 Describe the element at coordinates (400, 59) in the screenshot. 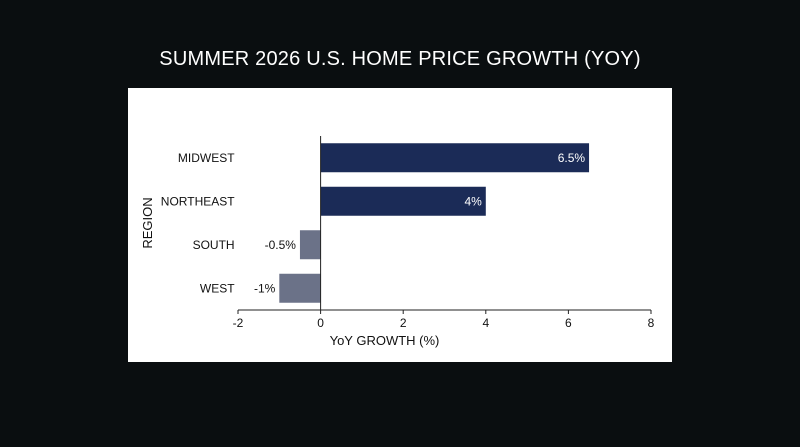

I see `chart-title: SUMMER 2026 U.S. HOME PRICE GROWTH (YOY)` at that location.